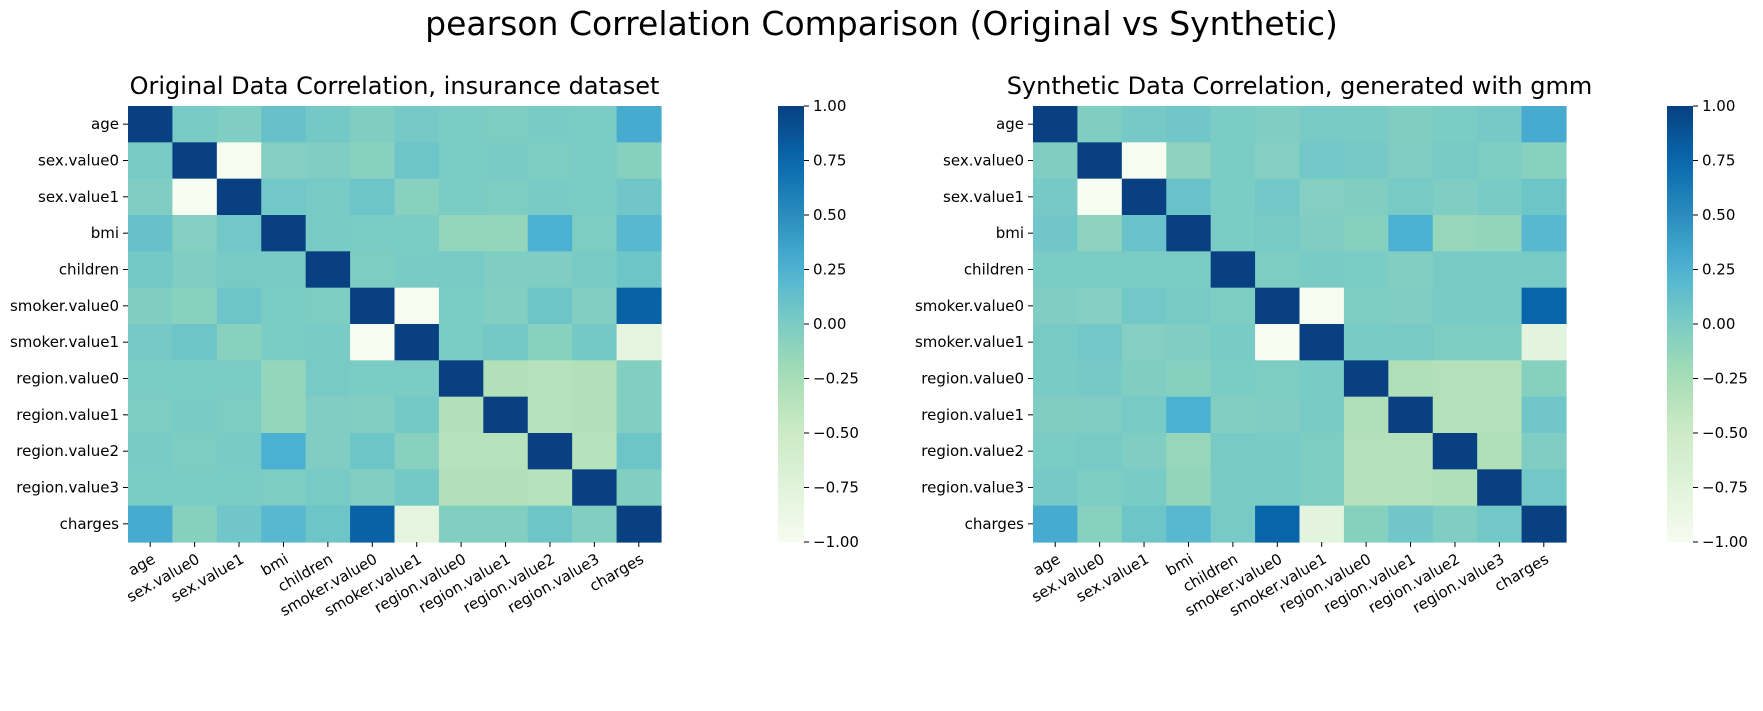 The image size is (1763, 711). I want to click on colorbar, so click(791, 324).